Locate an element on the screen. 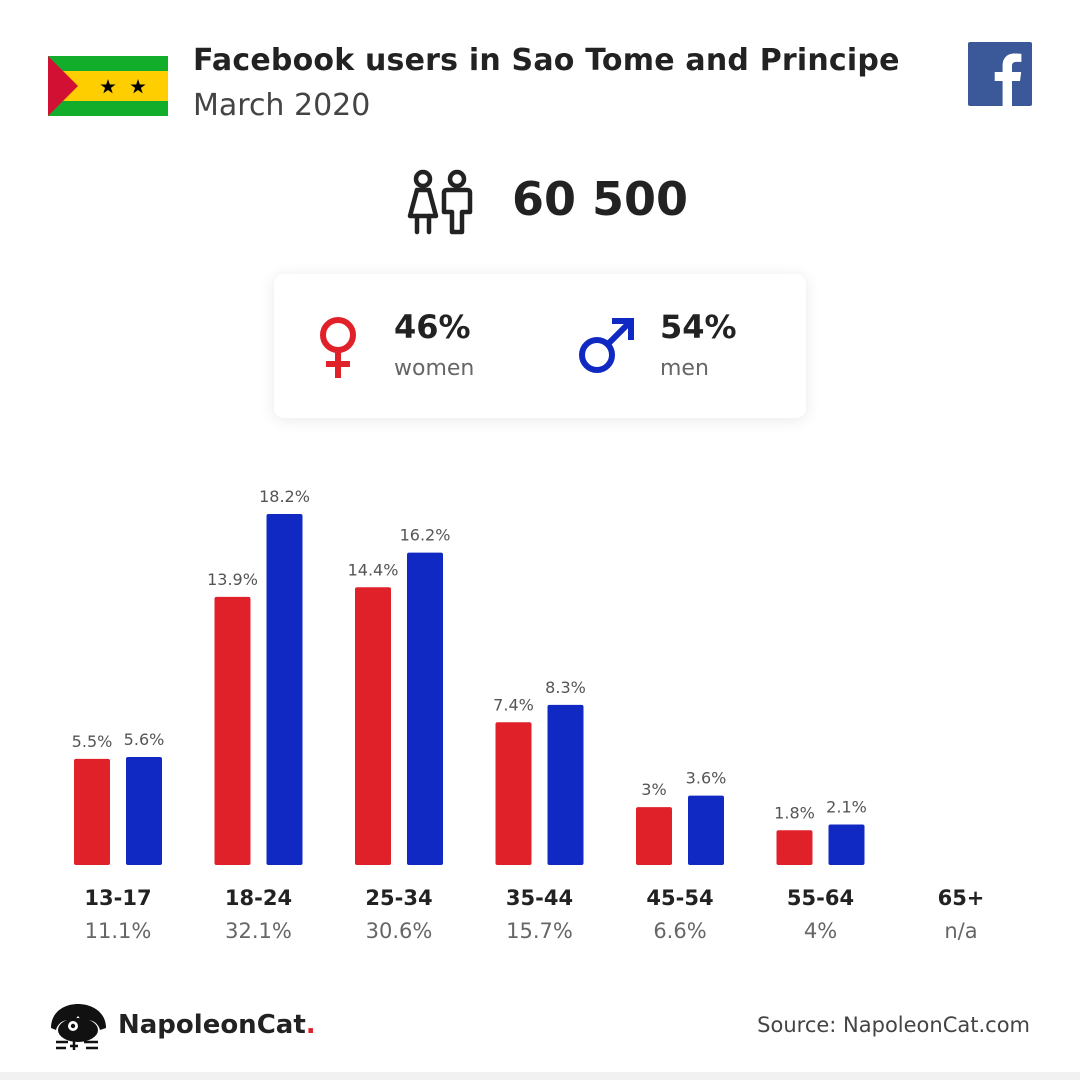  facebook-icon is located at coordinates (1000, 74).